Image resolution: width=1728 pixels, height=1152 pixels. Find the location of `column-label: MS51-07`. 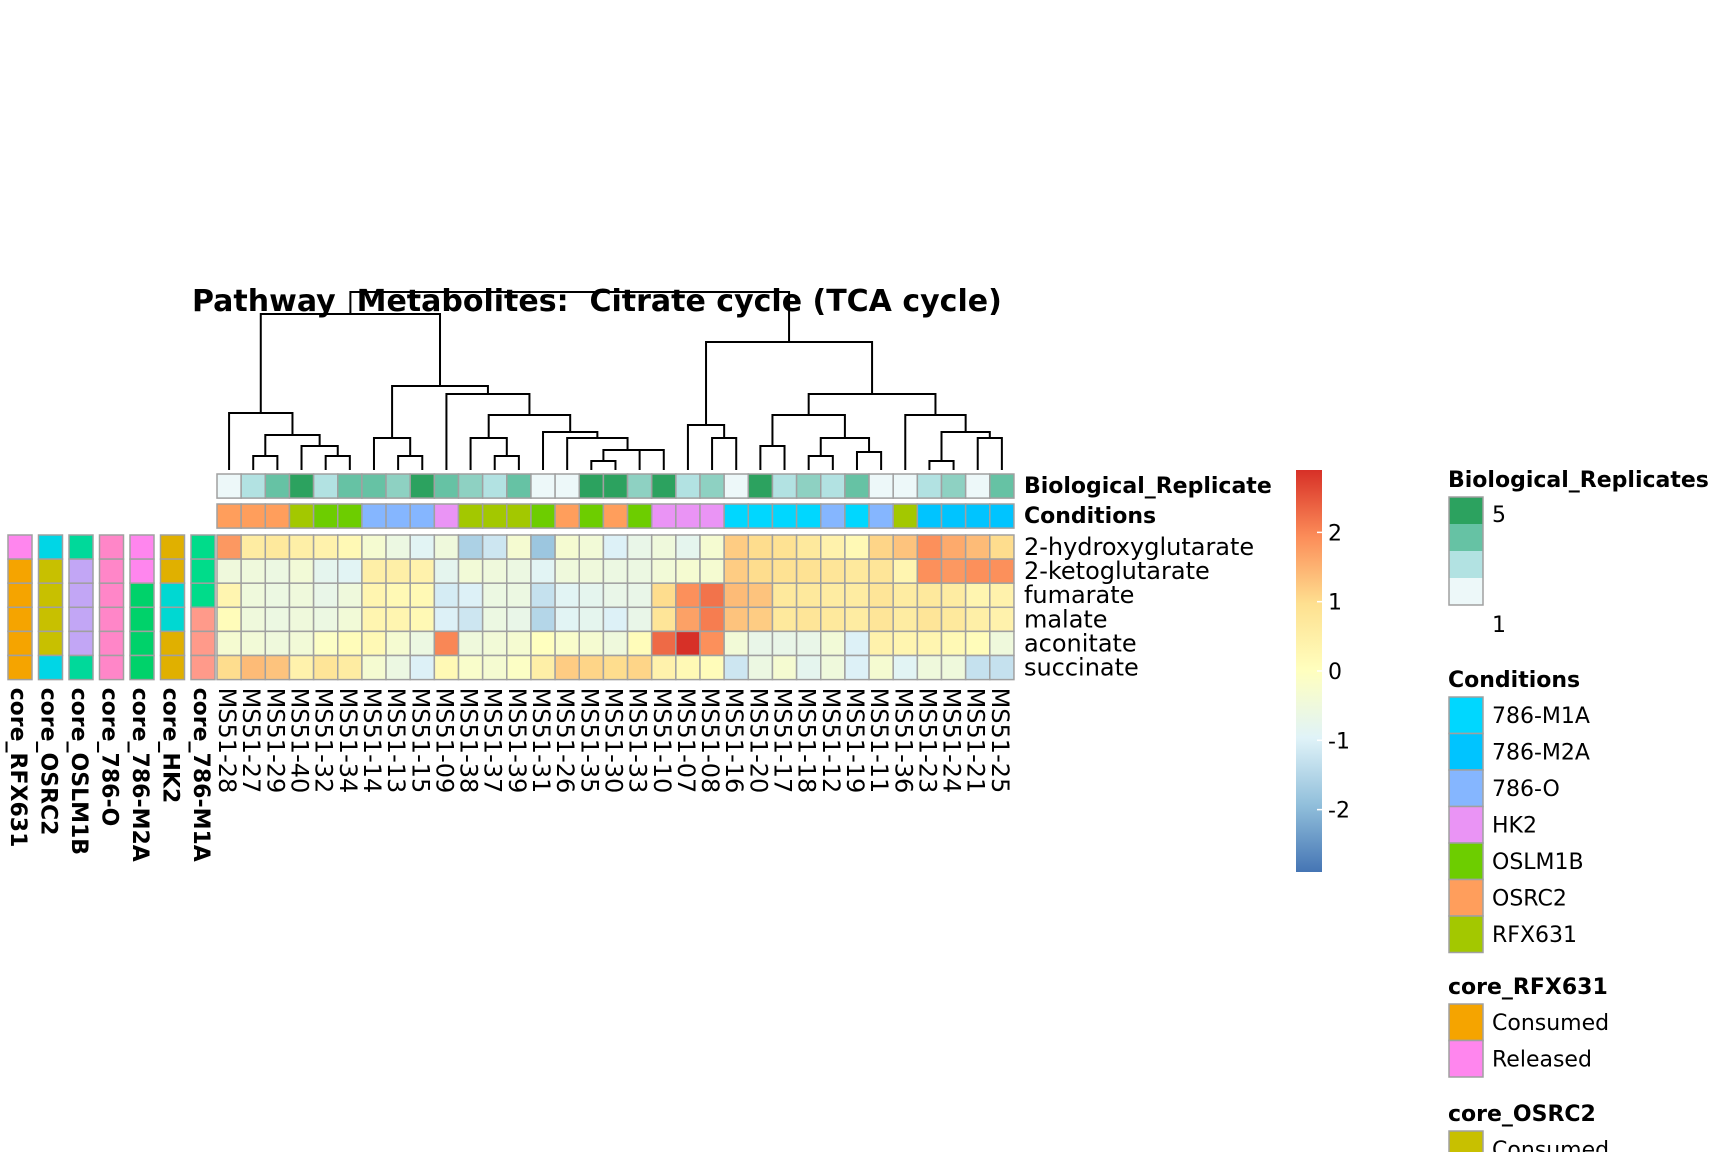

column-label: MS51-07 is located at coordinates (686, 741).